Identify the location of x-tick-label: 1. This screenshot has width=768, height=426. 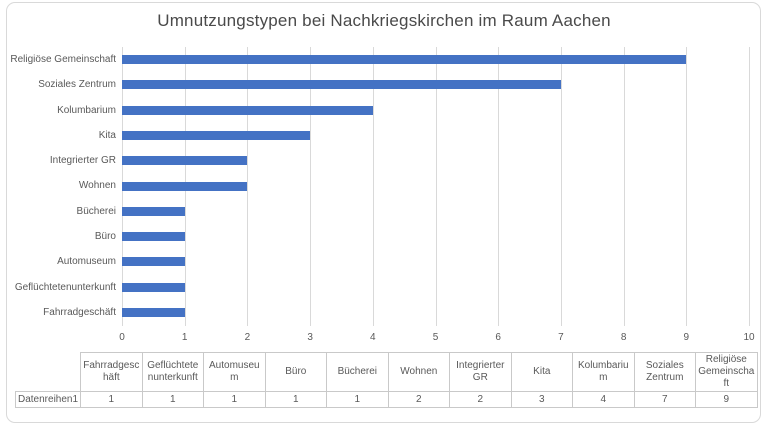
(184, 337).